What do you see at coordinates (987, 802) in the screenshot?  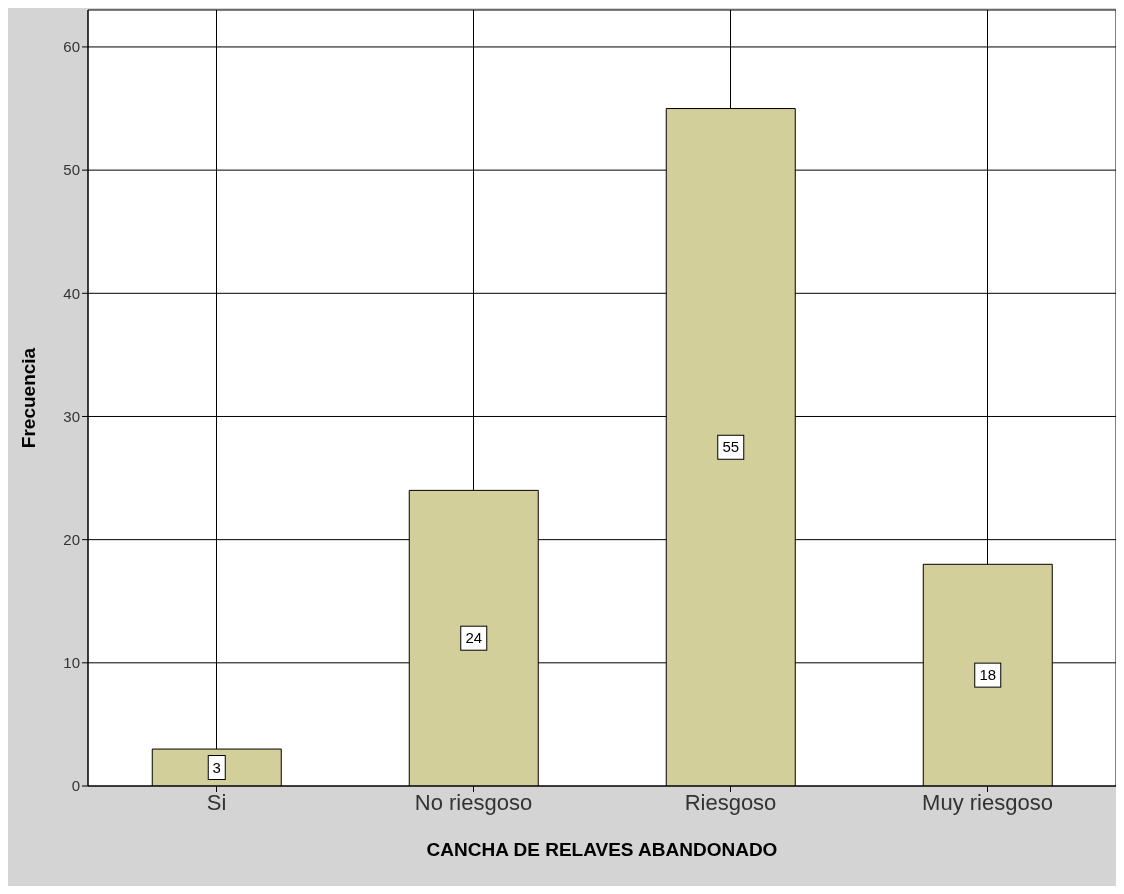 I see `x-tick-label: Muy riesgoso` at bounding box center [987, 802].